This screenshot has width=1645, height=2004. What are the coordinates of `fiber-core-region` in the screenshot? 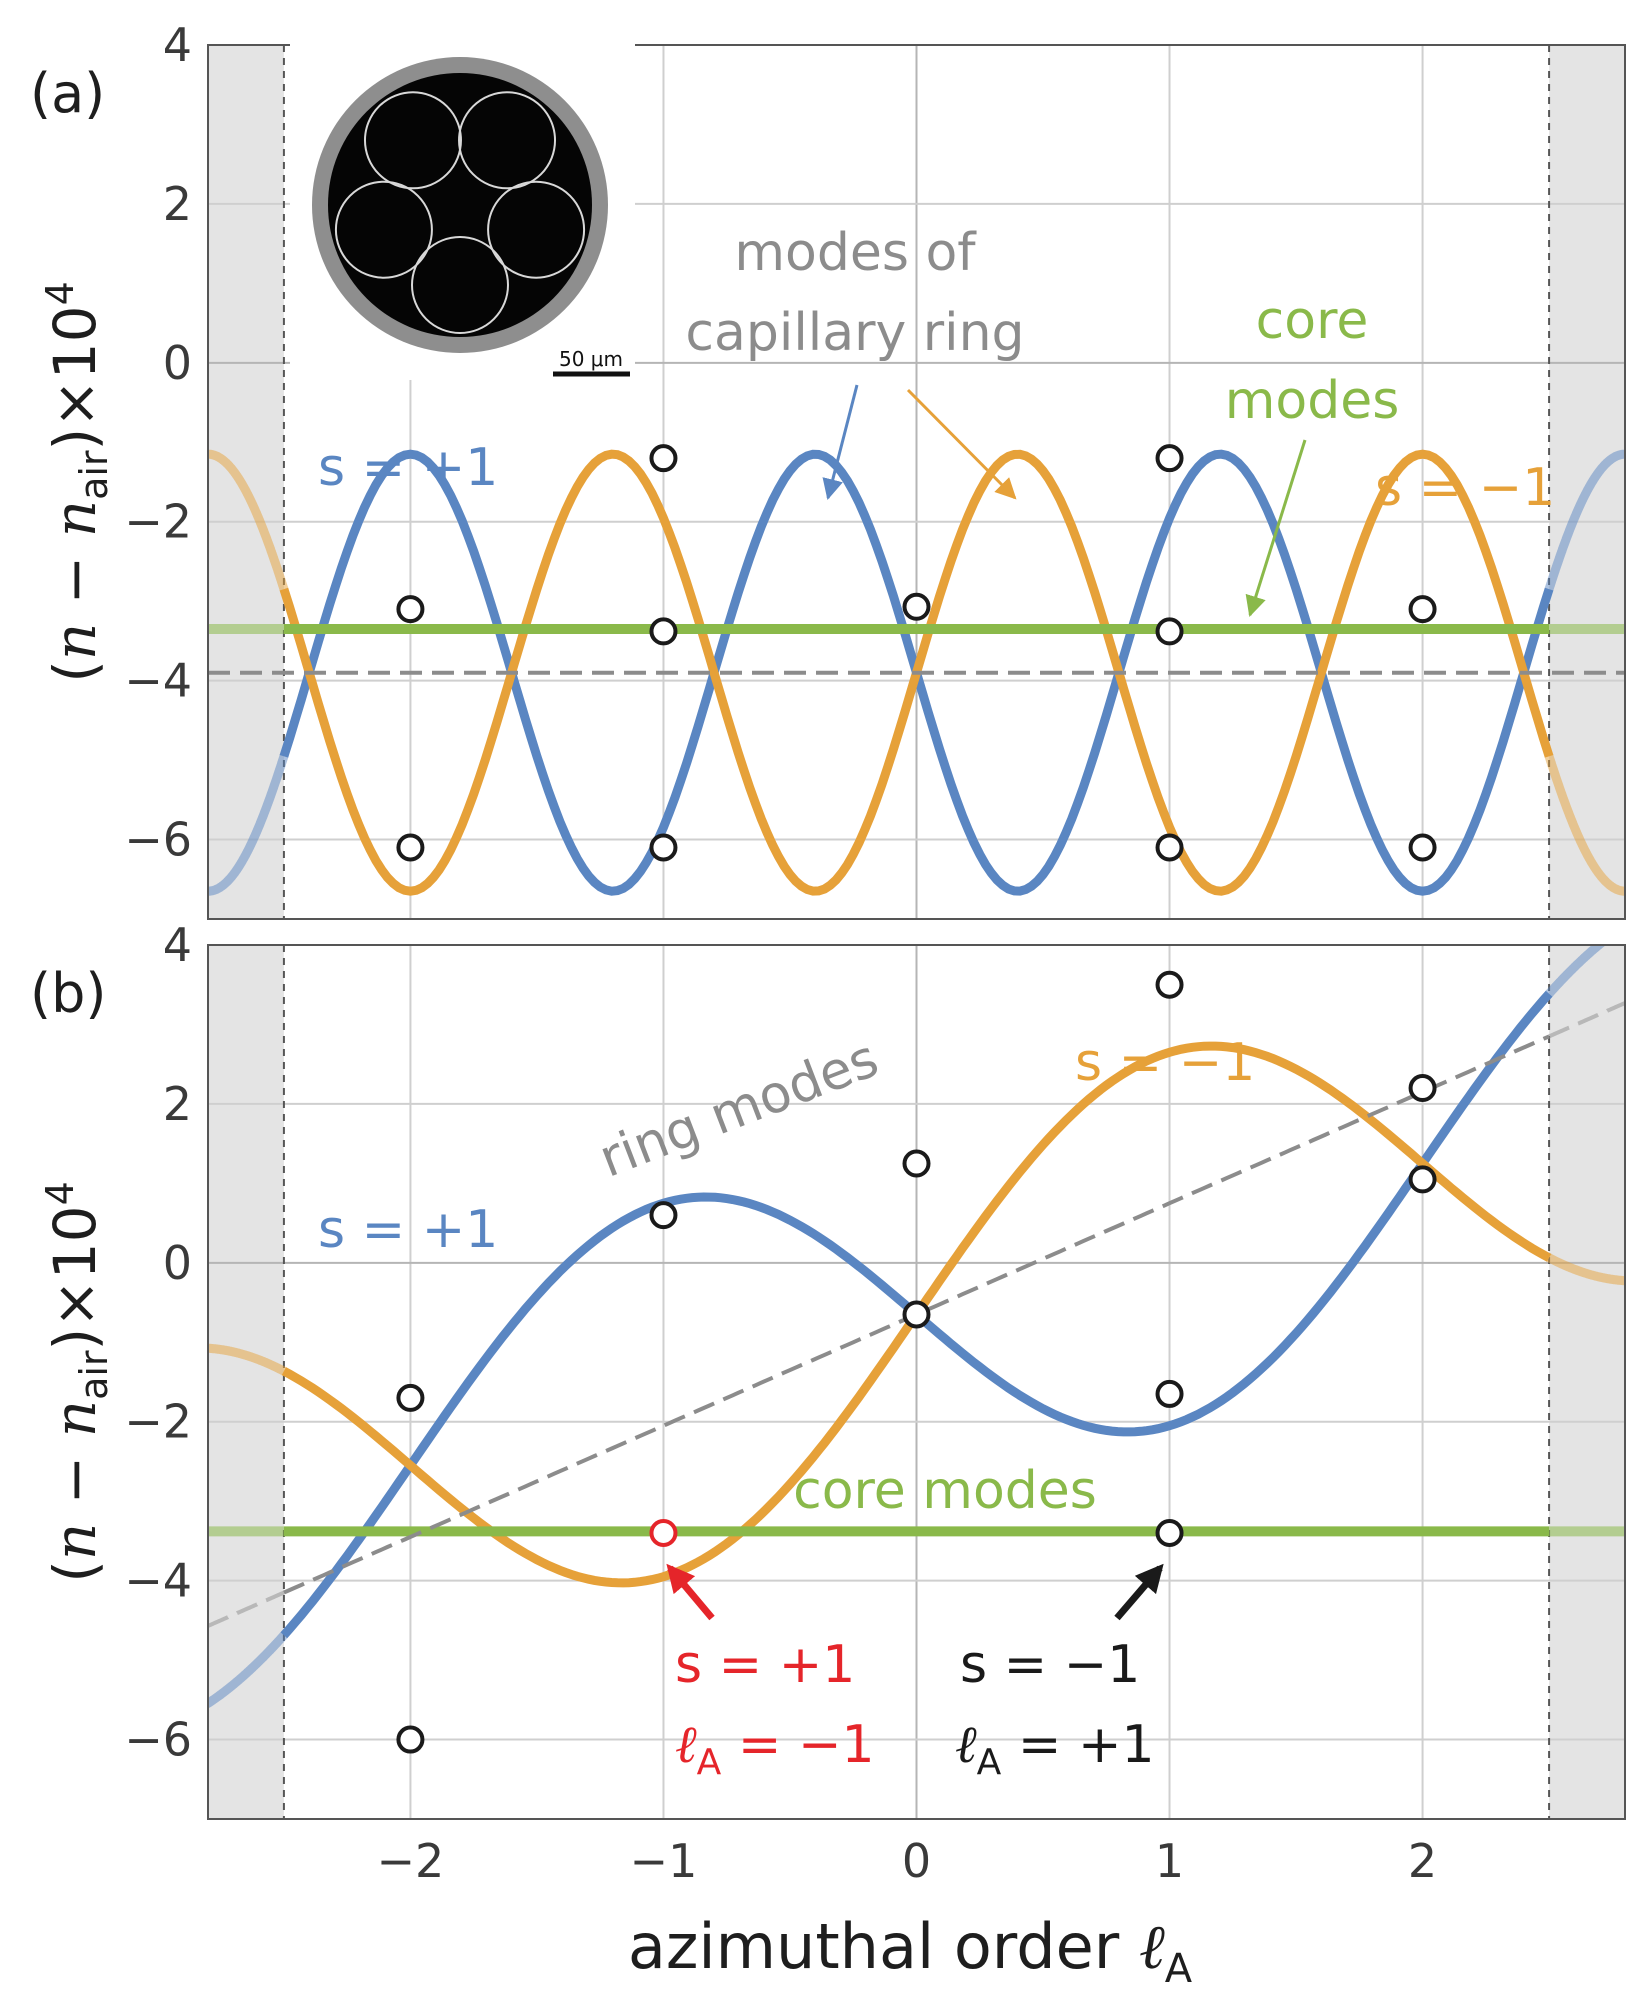 It's located at (460, 205).